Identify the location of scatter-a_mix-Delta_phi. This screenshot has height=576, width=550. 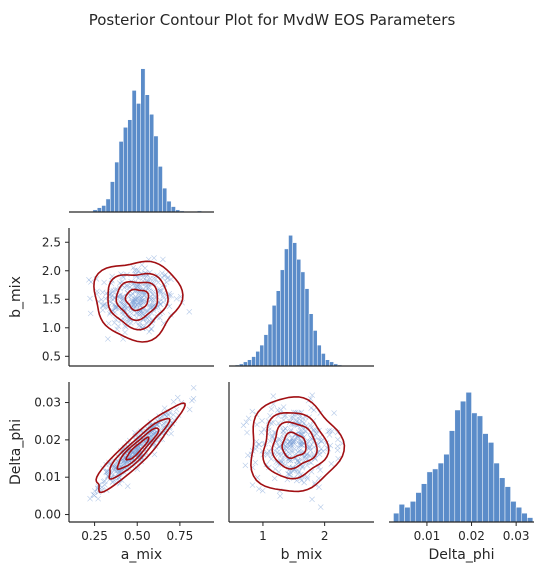
(142, 443).